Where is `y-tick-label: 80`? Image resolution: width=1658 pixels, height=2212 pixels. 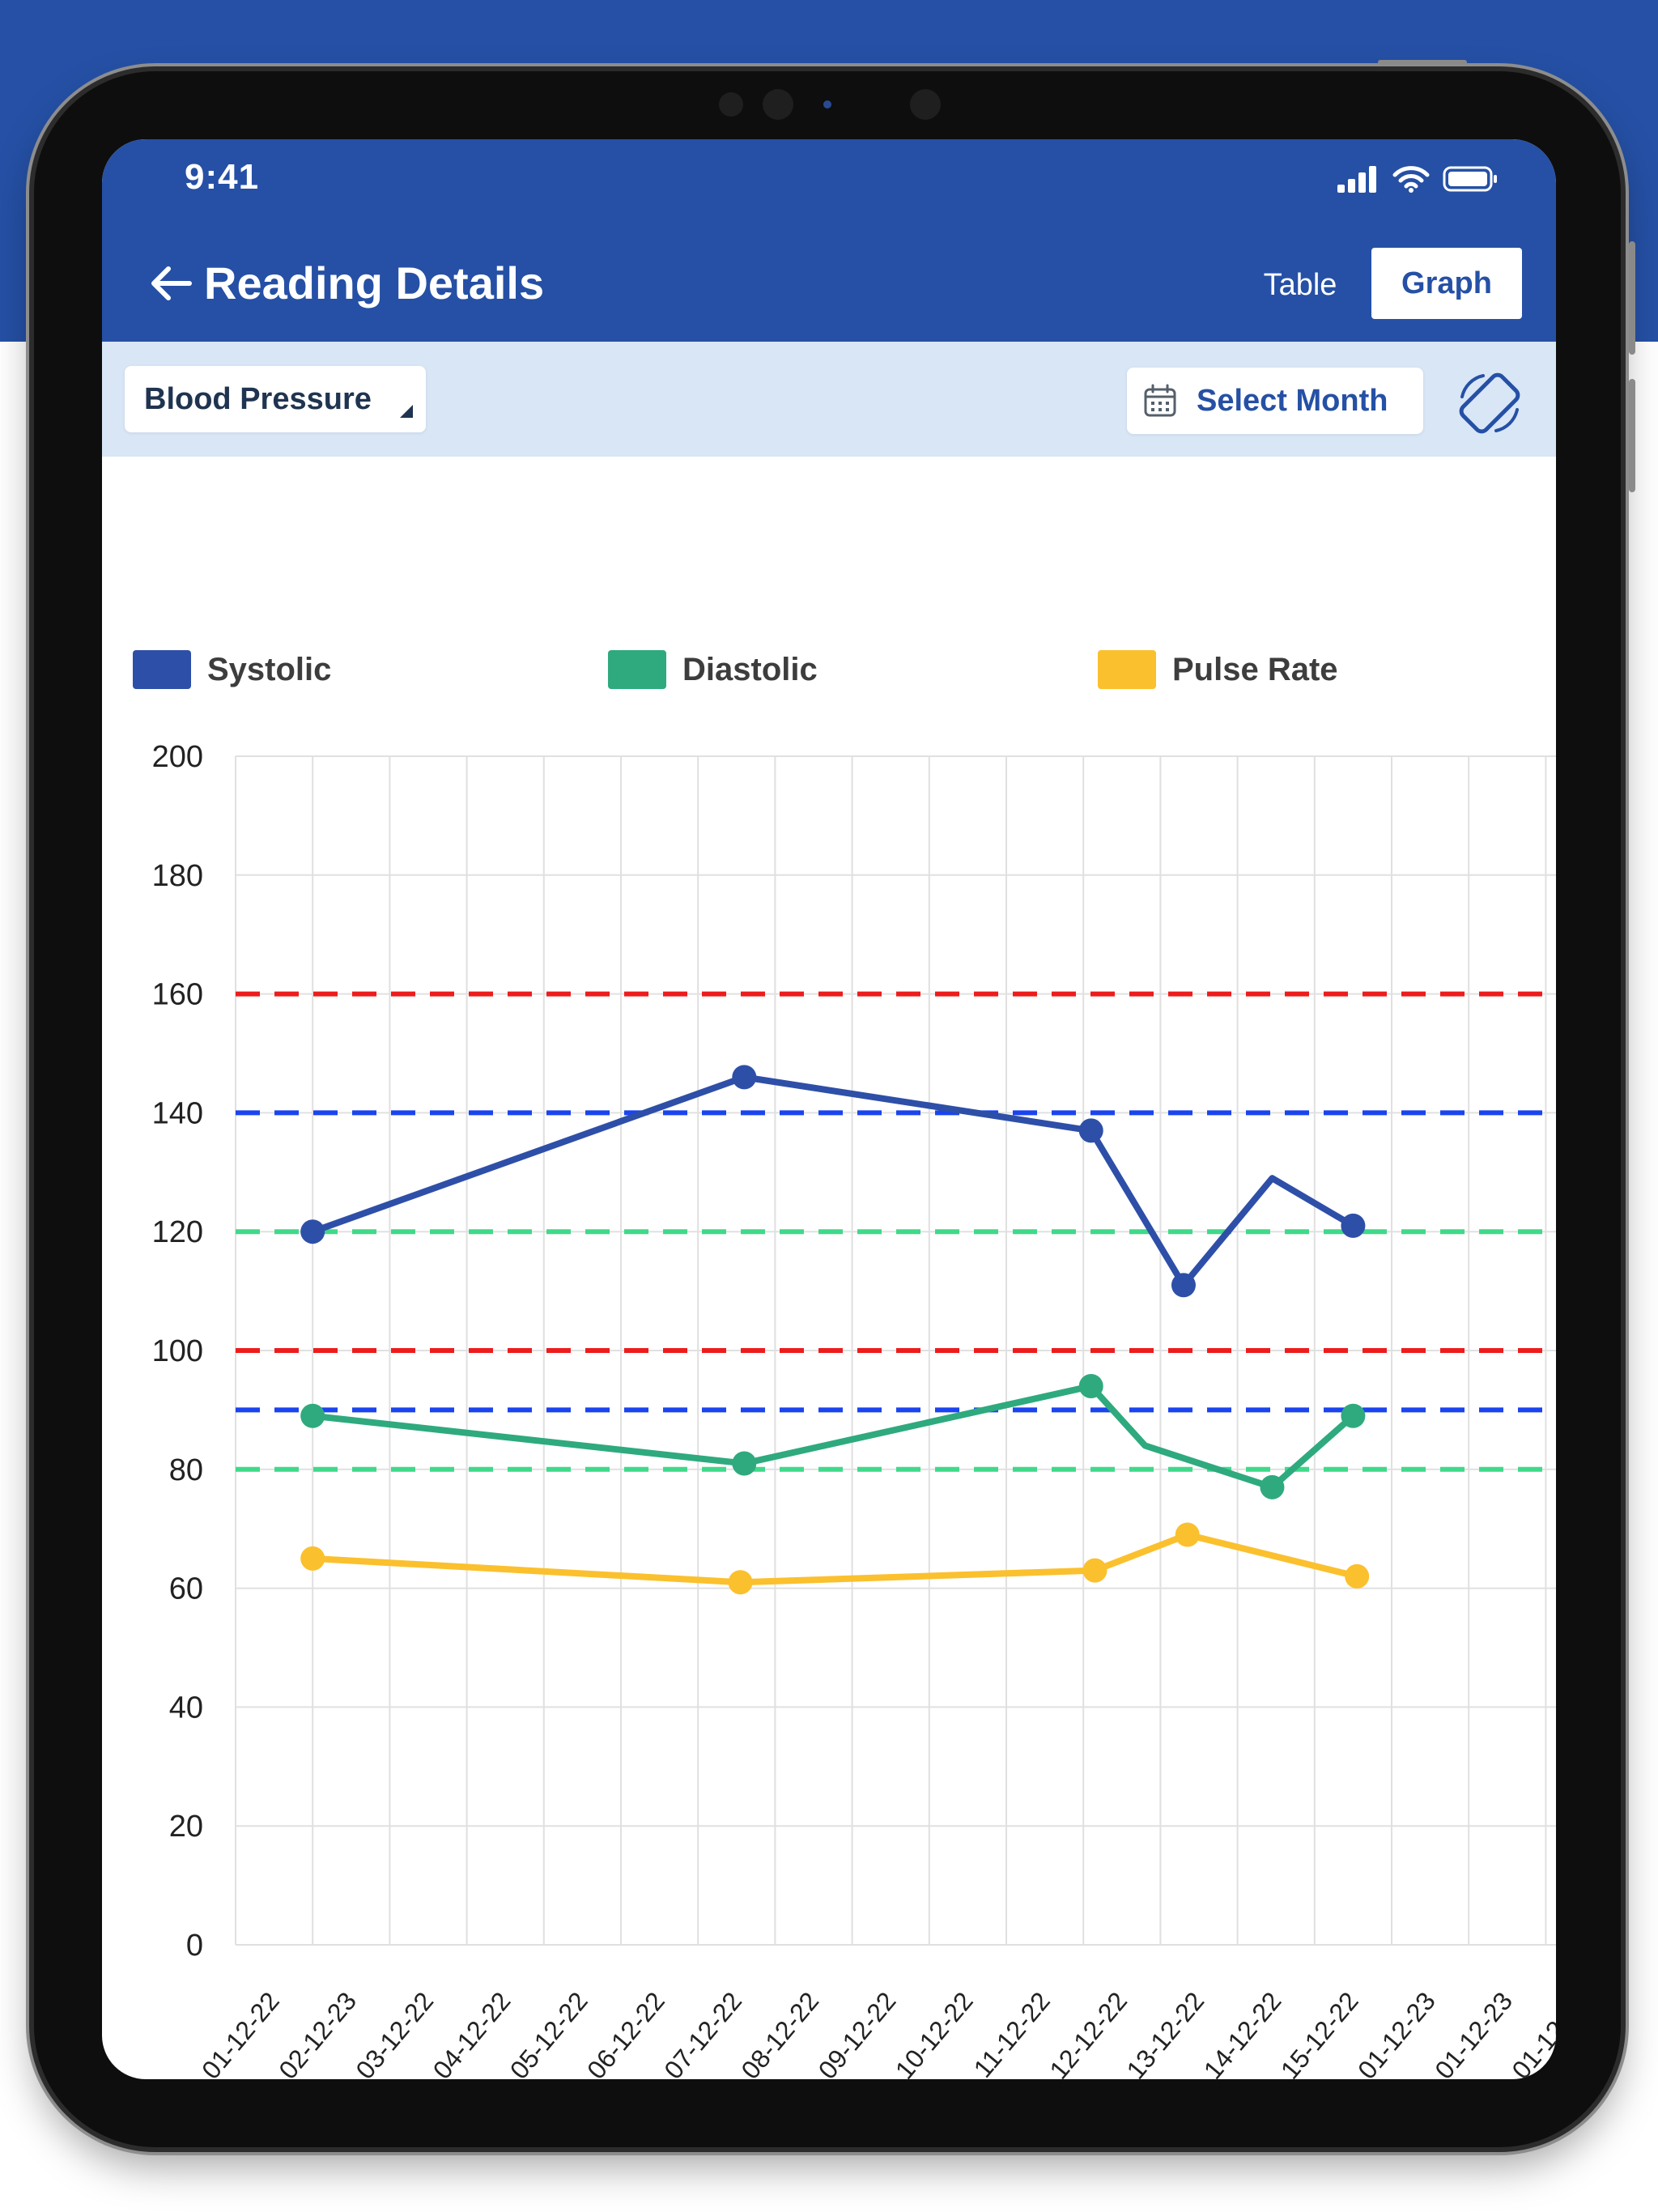
y-tick-label: 80 is located at coordinates (186, 1470).